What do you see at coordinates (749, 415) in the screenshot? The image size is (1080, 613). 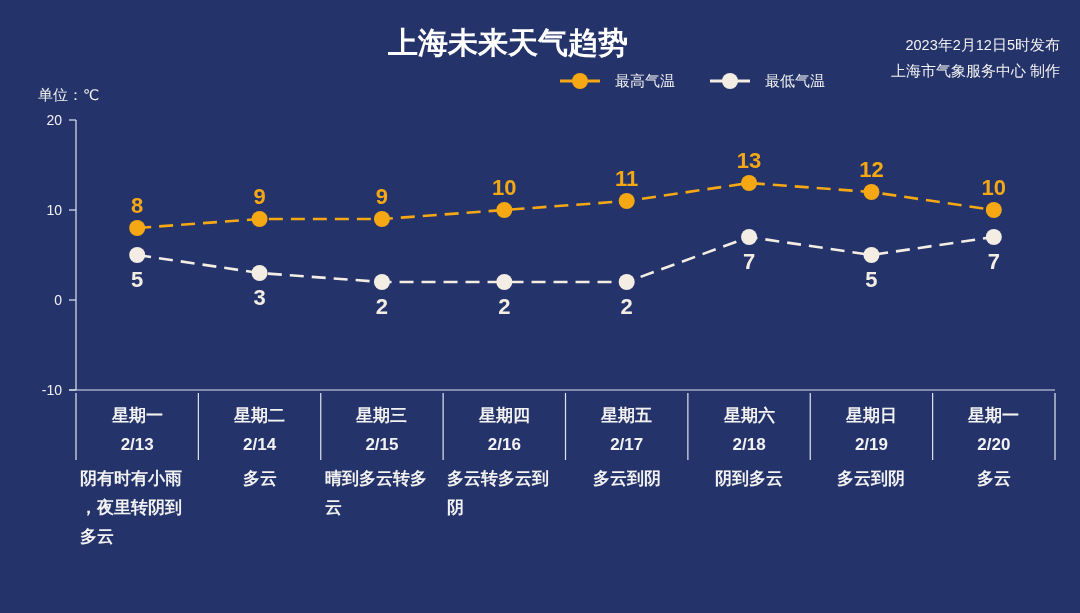 I see `xtick: 星期六` at bounding box center [749, 415].